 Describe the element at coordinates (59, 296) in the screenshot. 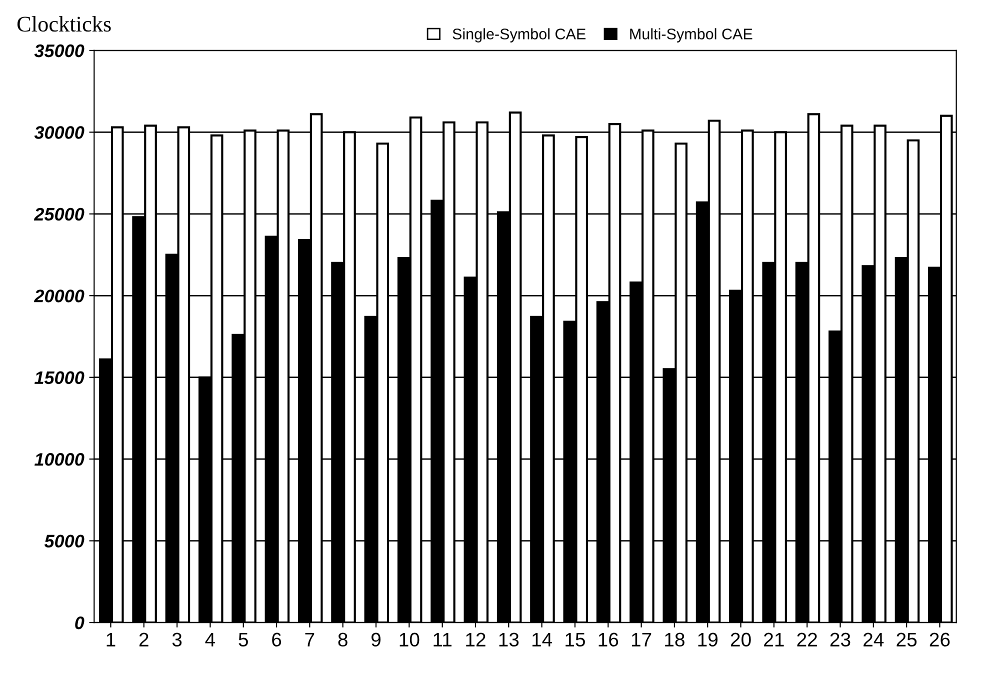

I see `y-tick-label: 20000` at that location.